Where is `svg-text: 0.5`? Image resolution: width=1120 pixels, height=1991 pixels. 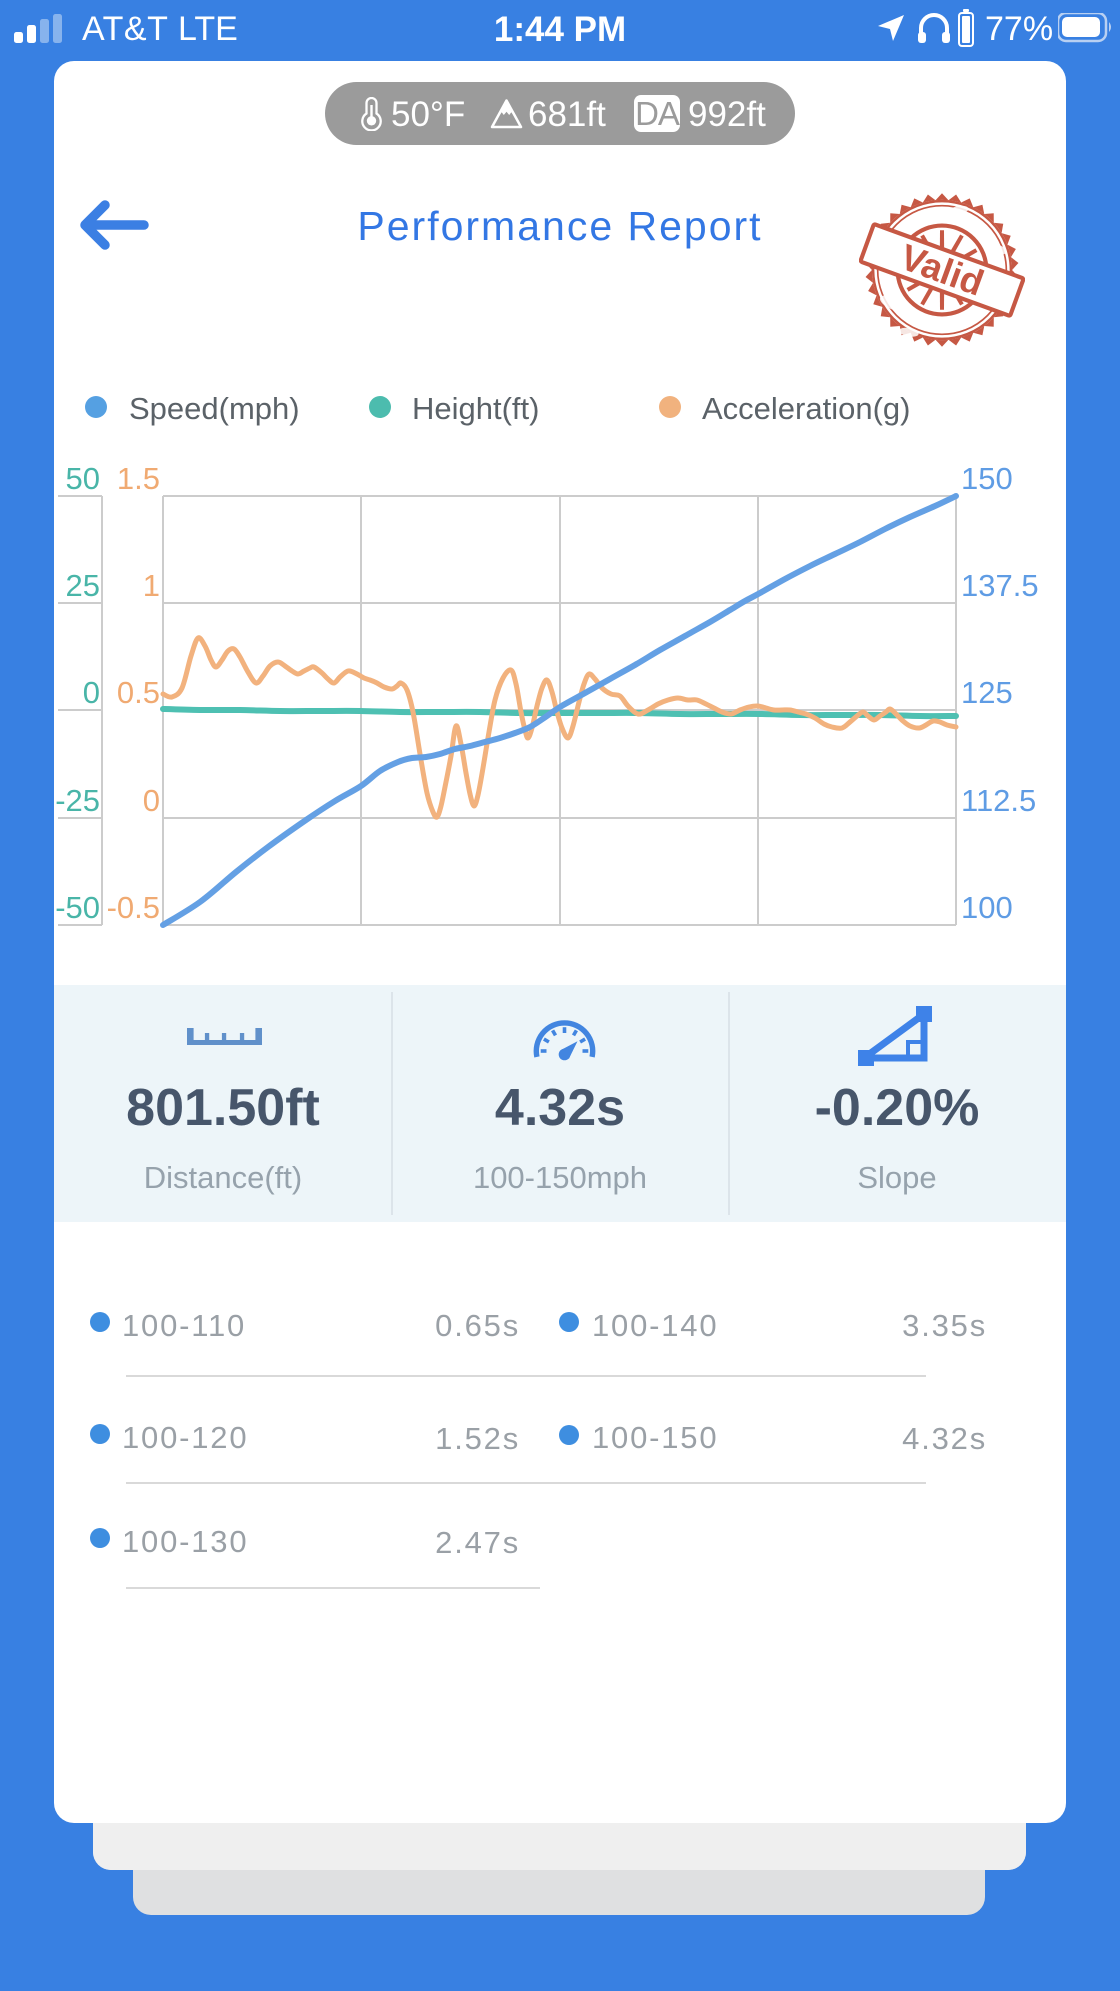 svg-text: 0.5 is located at coordinates (138, 692).